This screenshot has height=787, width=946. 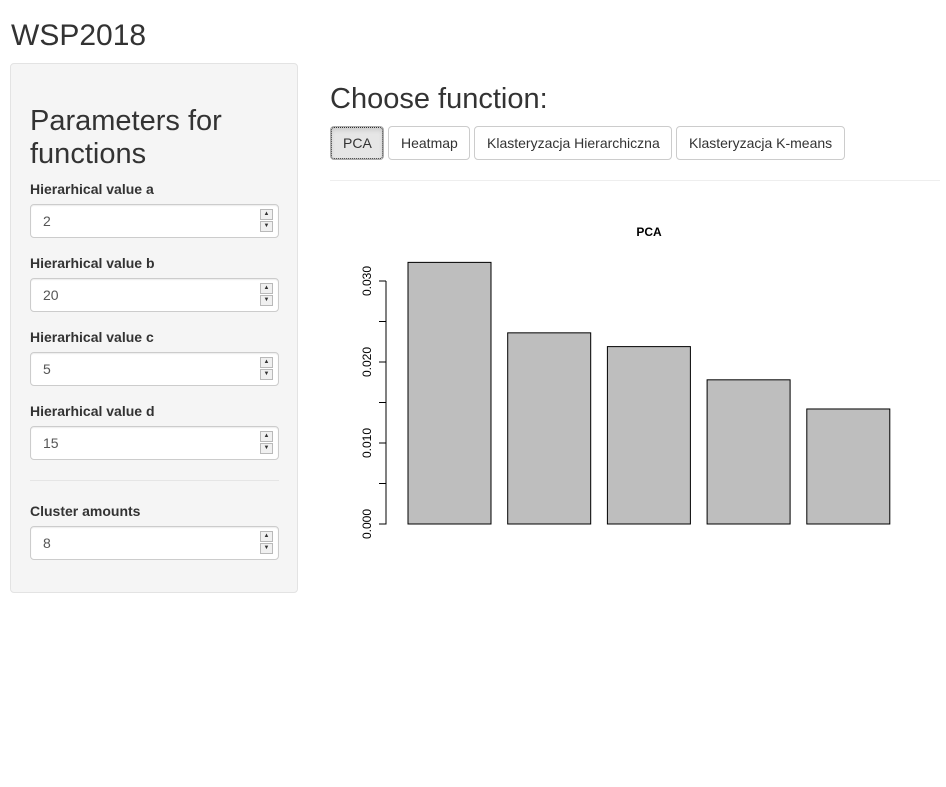 What do you see at coordinates (649, 232) in the screenshot?
I see `chart-title: PCA` at bounding box center [649, 232].